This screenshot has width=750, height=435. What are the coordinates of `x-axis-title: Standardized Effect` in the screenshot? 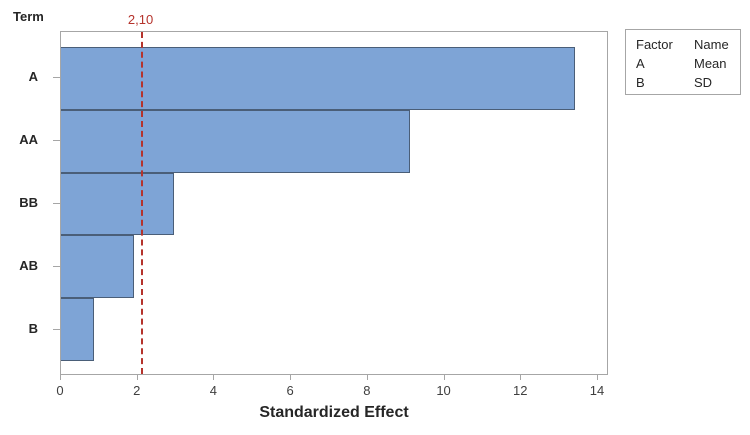 It's located at (334, 412).